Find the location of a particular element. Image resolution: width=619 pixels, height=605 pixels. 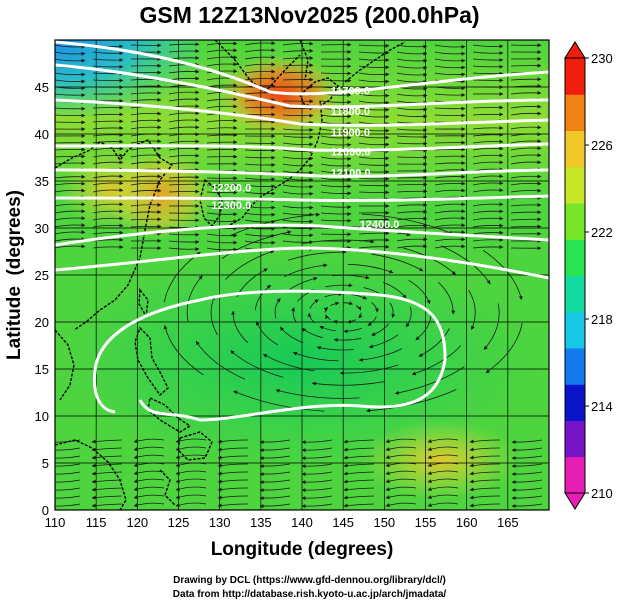

x-tick-label: 140 is located at coordinates (302, 522).